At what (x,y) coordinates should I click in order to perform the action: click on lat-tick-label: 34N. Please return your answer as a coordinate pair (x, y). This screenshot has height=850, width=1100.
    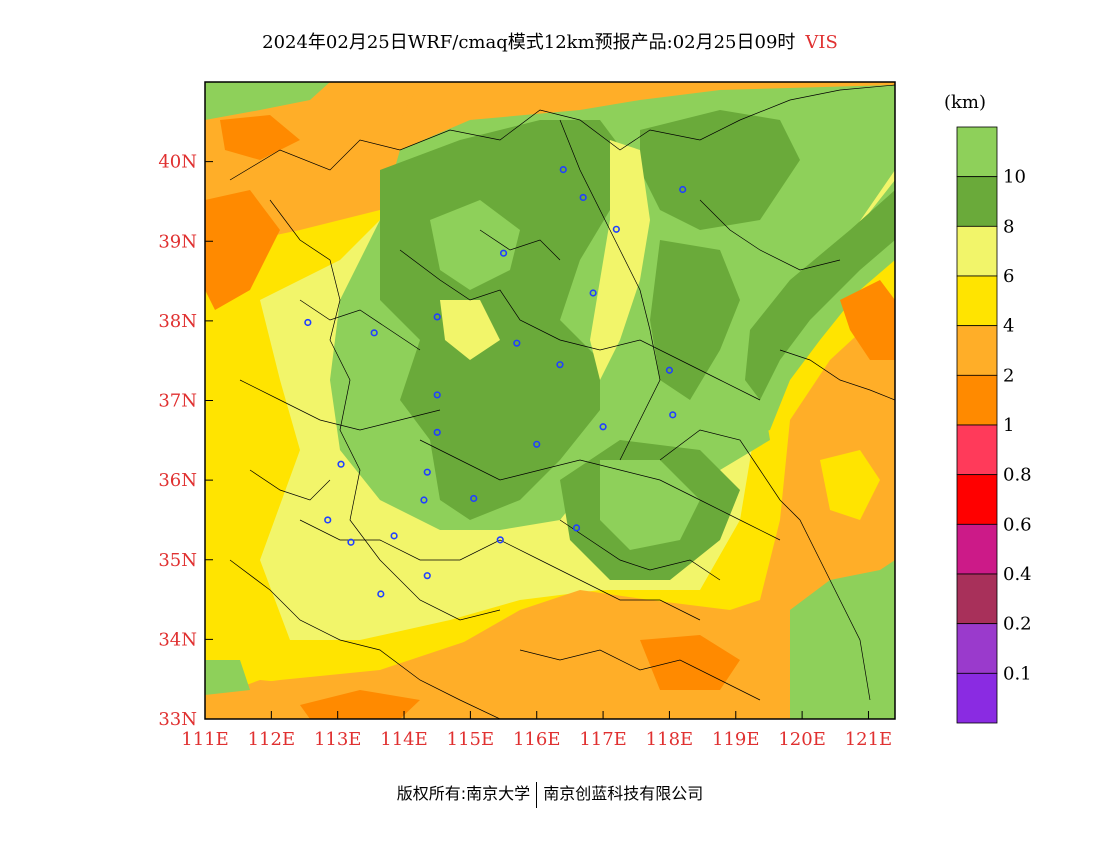
    Looking at the image, I should click on (177, 639).